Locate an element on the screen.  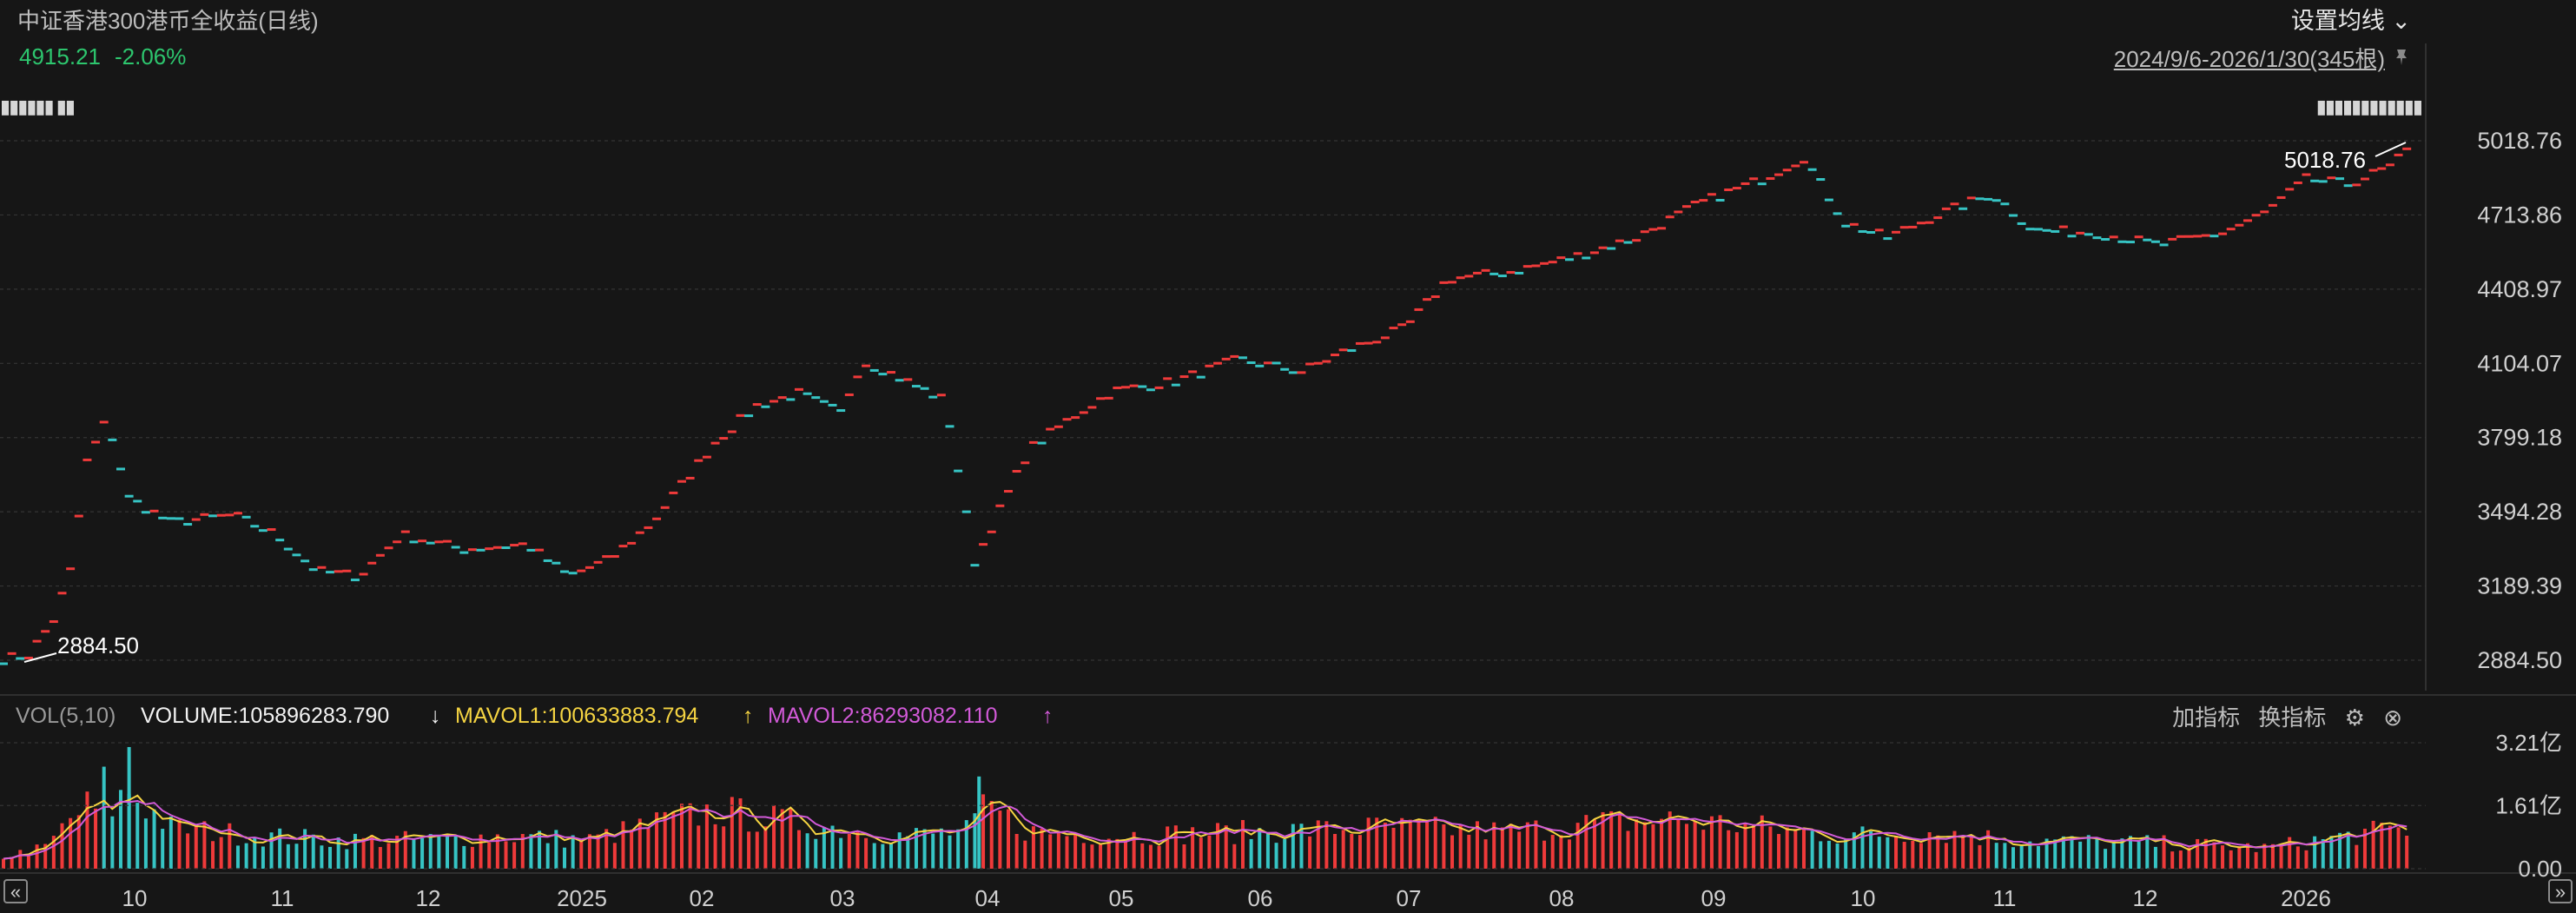
month-label: 06 is located at coordinates (1260, 898).